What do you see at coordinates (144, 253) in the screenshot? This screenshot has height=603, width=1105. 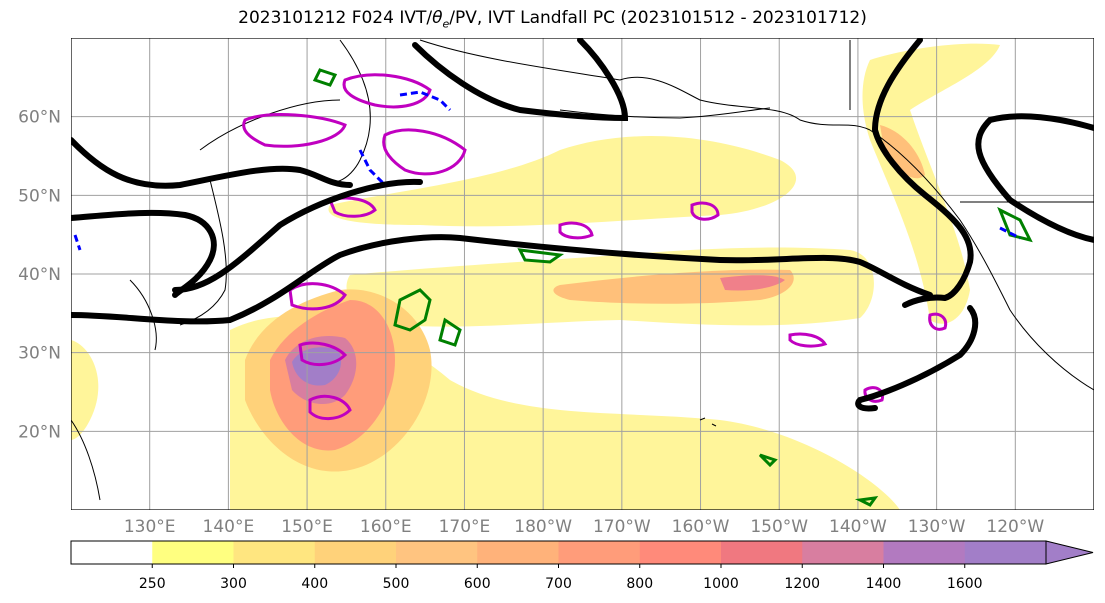 I see `ivt-contour-west-mid` at bounding box center [144, 253].